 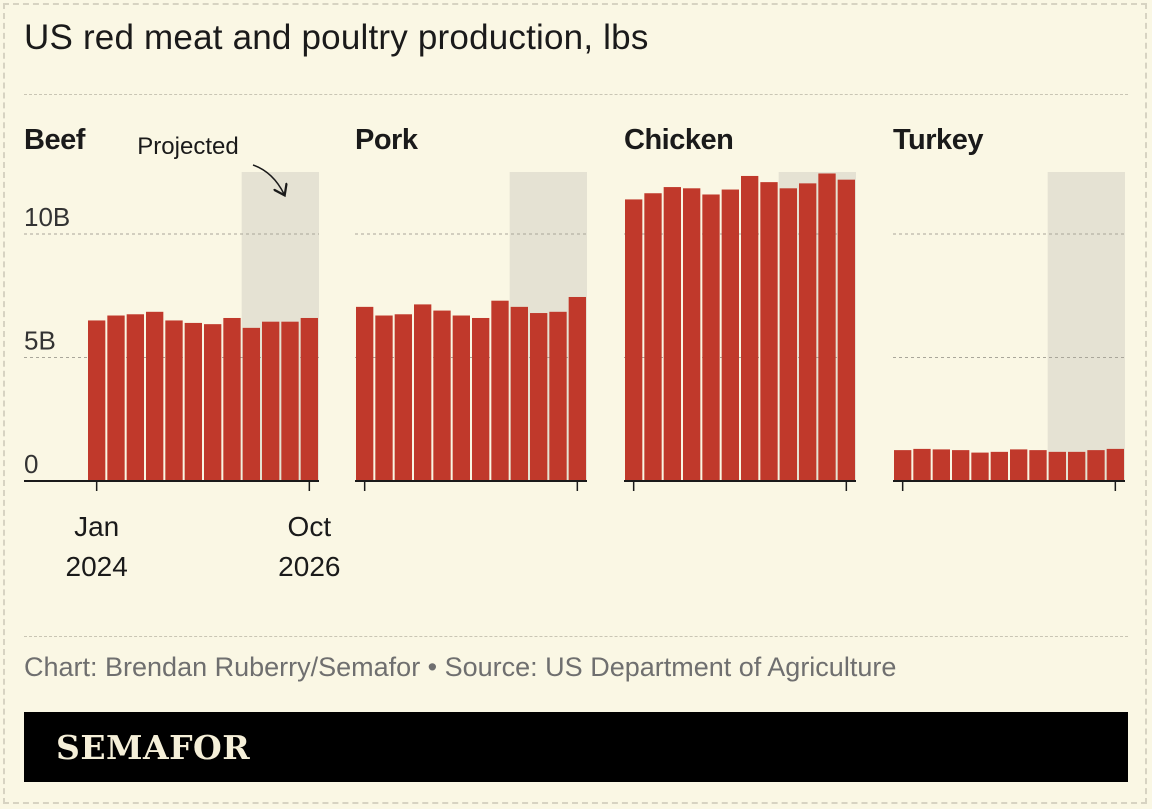 What do you see at coordinates (576, 747) in the screenshot?
I see `brand-bar: SEMAFOR` at bounding box center [576, 747].